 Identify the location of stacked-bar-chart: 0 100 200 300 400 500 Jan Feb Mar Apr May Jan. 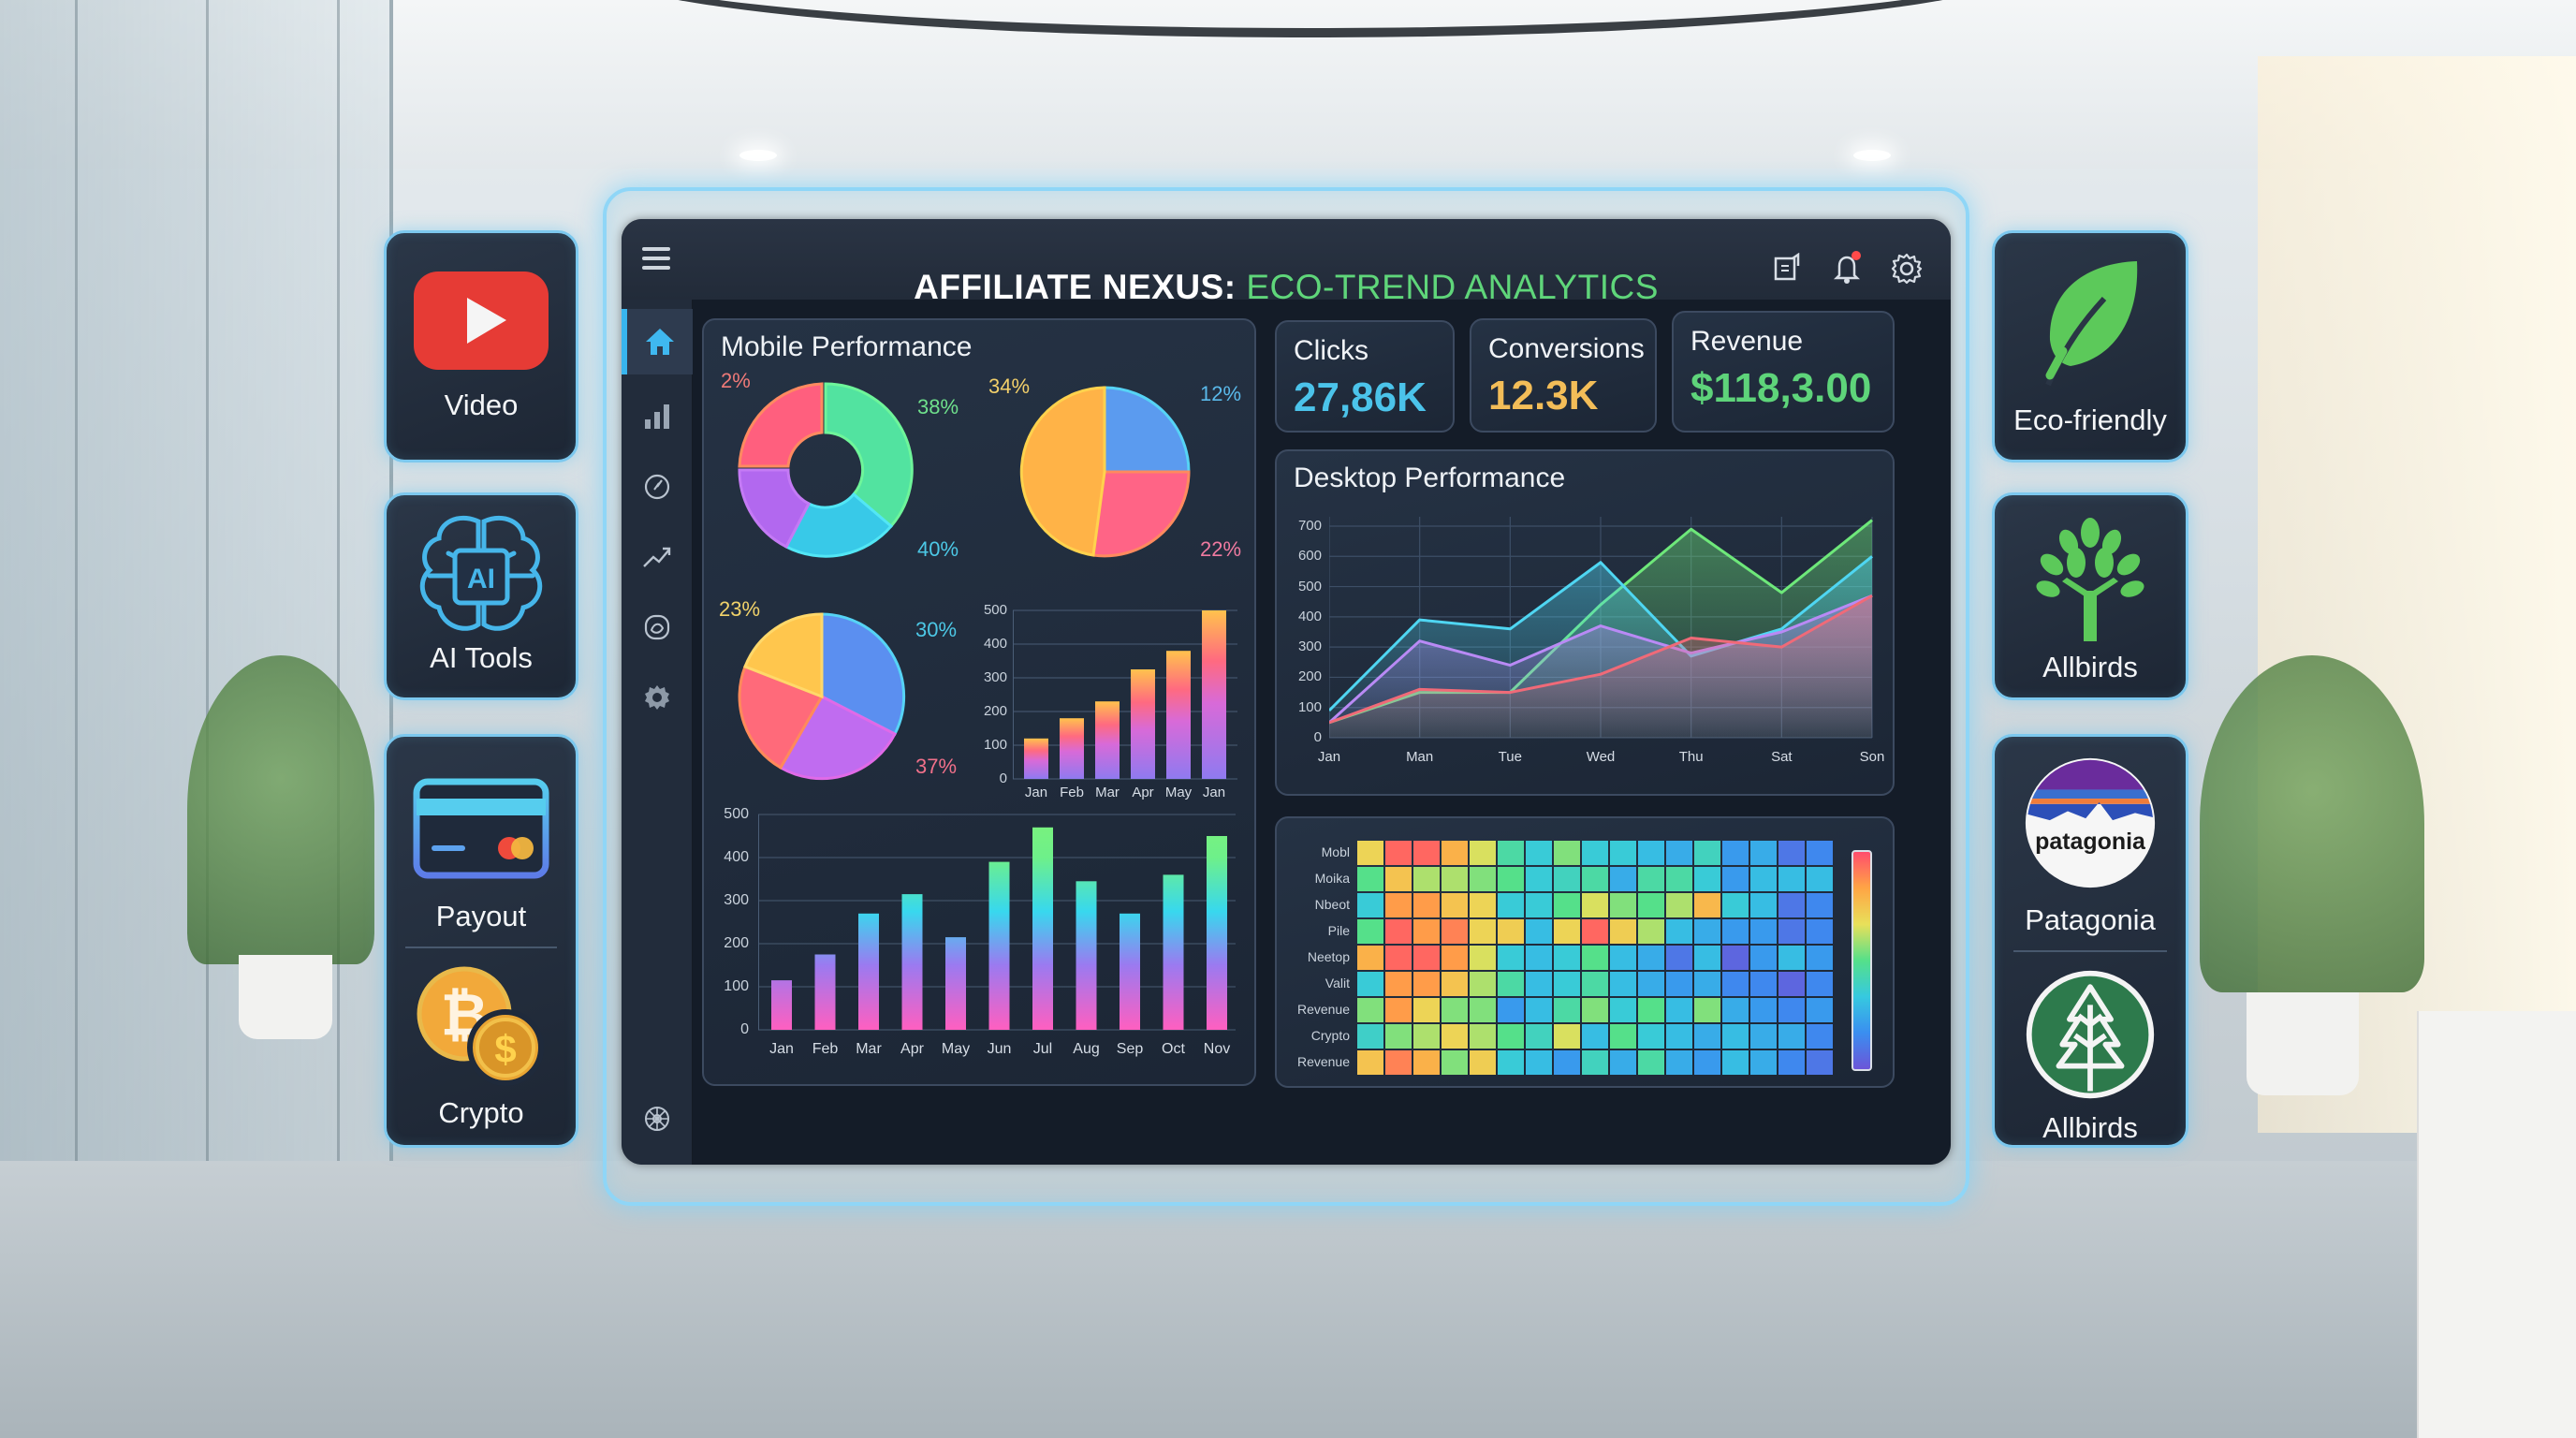
(1111, 700).